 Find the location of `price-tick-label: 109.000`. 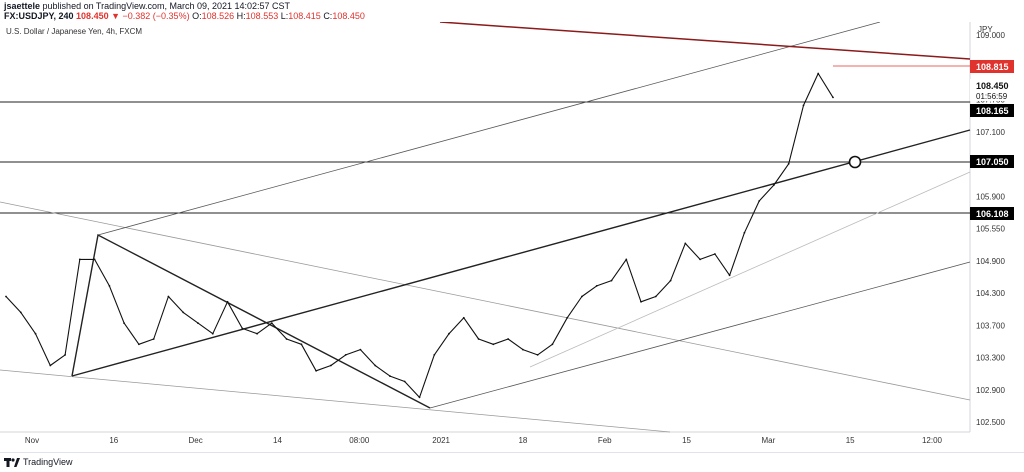

price-tick-label: 109.000 is located at coordinates (990, 35).